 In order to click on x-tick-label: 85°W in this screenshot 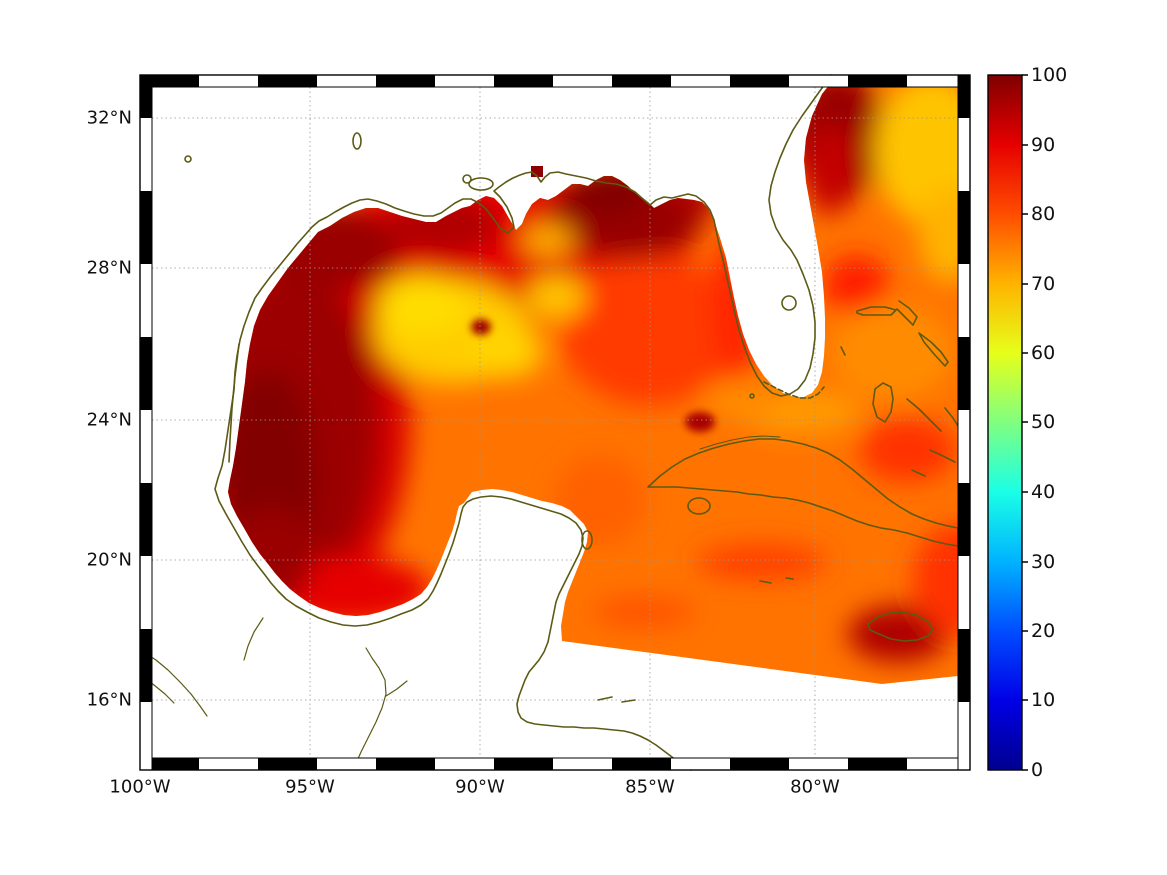, I will do `click(650, 787)`.